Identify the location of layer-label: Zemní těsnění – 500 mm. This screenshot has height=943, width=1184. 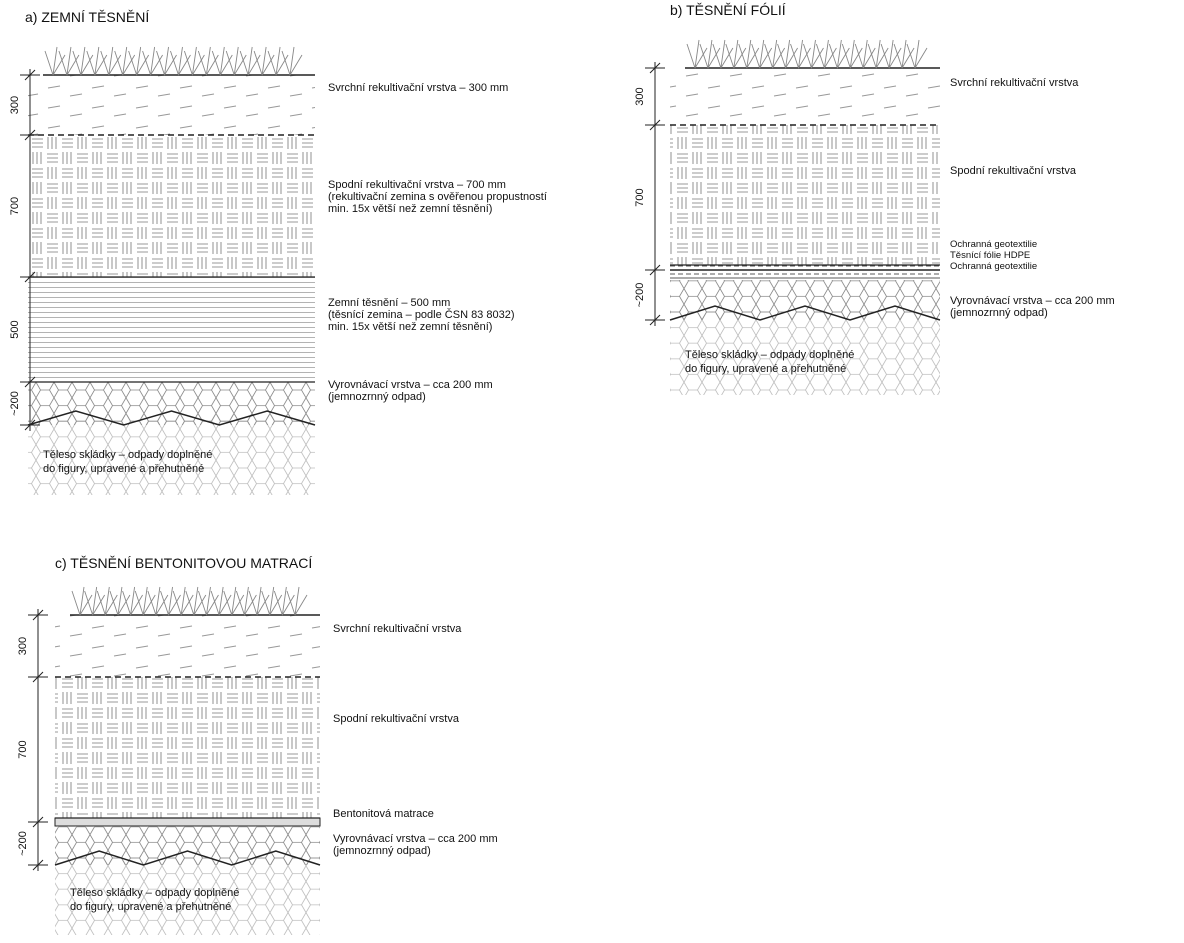
(389, 303).